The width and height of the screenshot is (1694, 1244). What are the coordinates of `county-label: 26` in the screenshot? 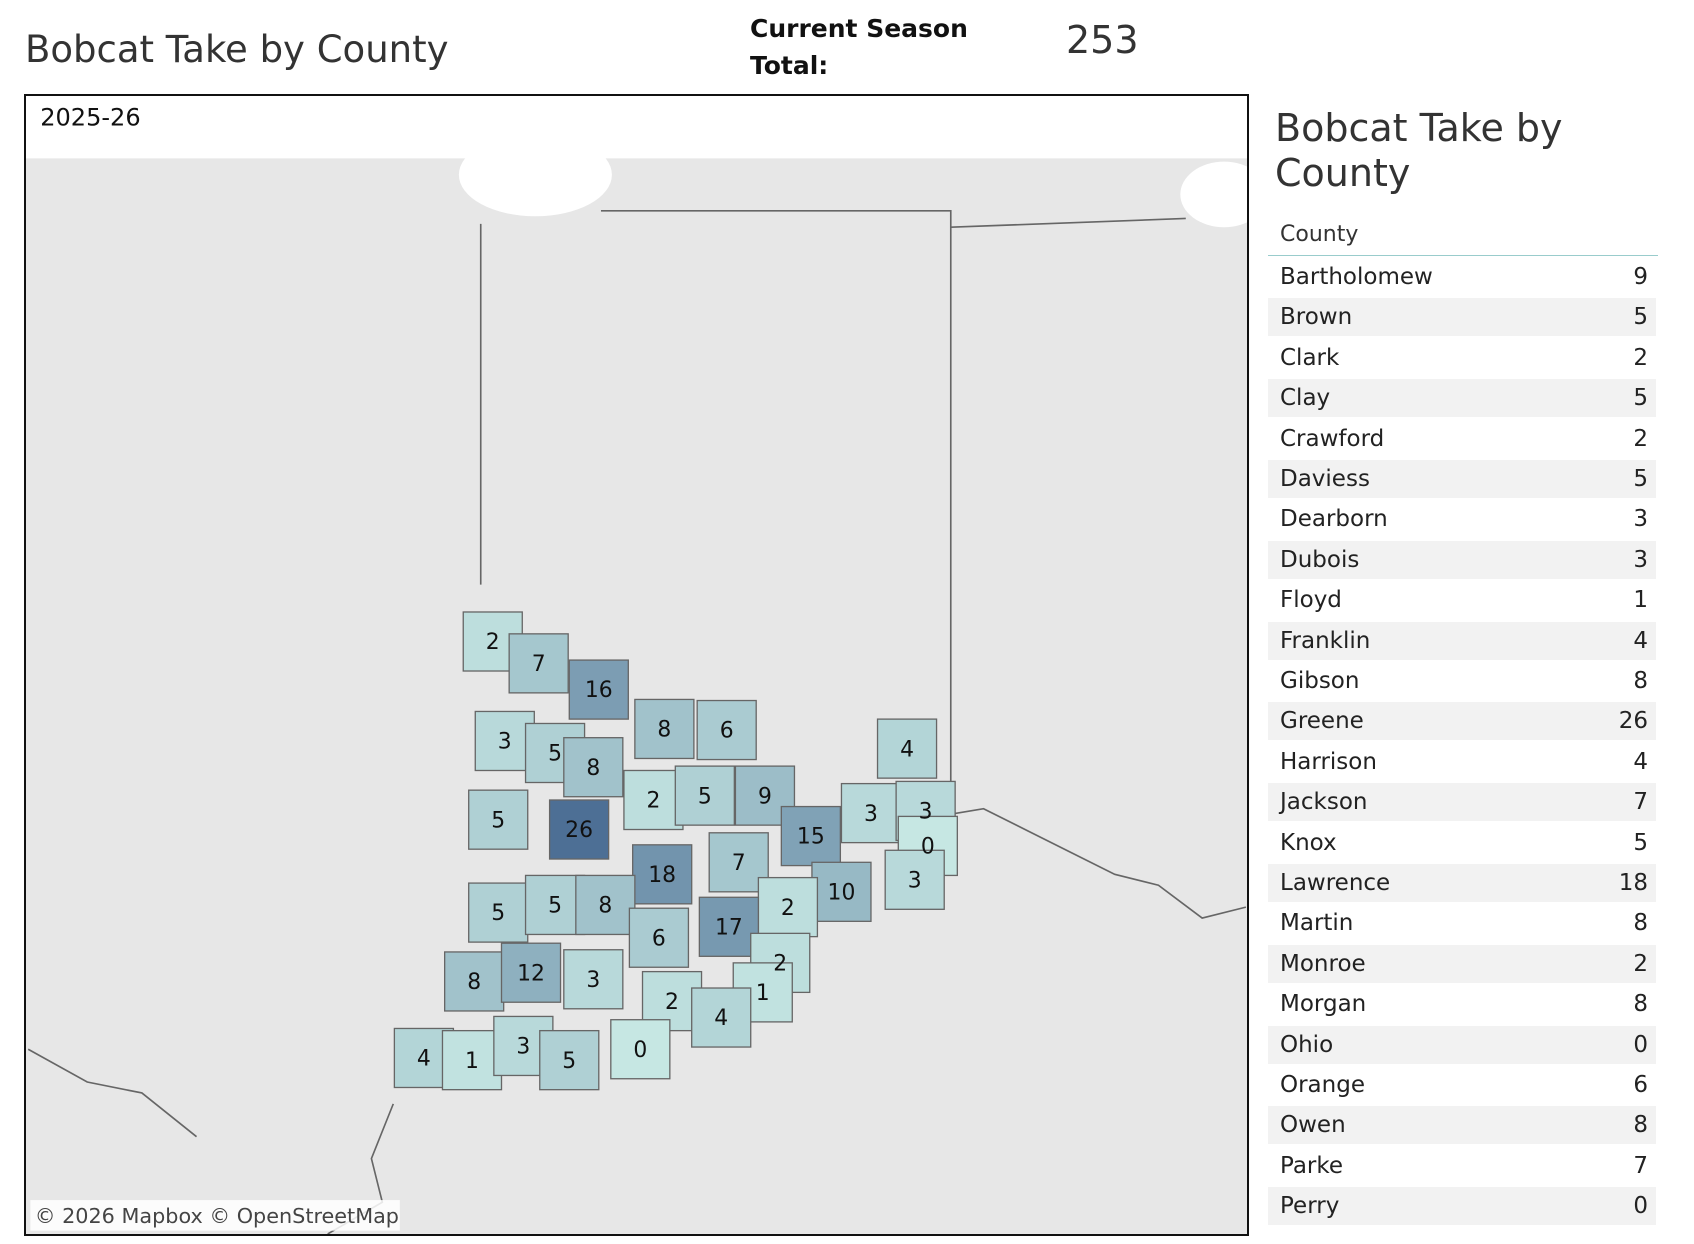 It's located at (579, 830).